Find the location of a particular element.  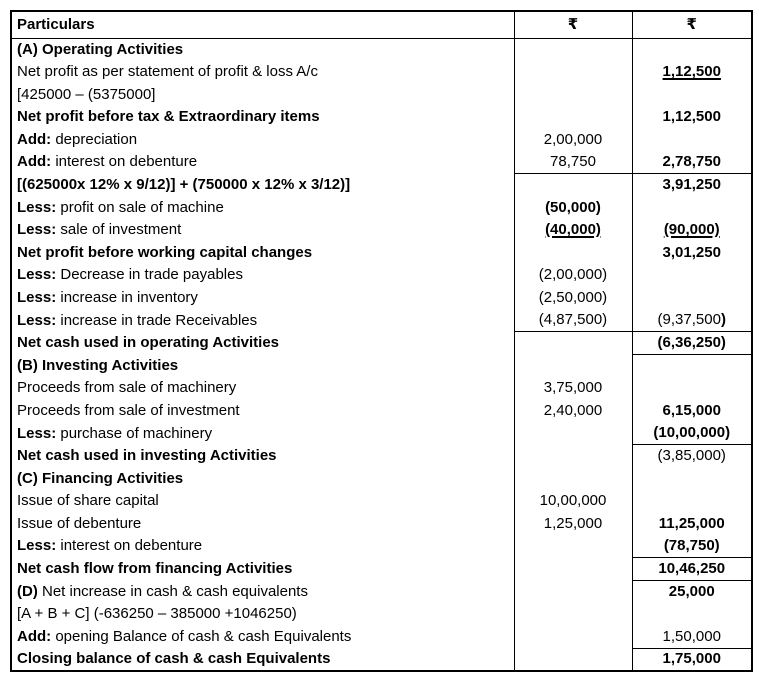

particulars-cell: Less: increase in inventory is located at coordinates (262, 298).